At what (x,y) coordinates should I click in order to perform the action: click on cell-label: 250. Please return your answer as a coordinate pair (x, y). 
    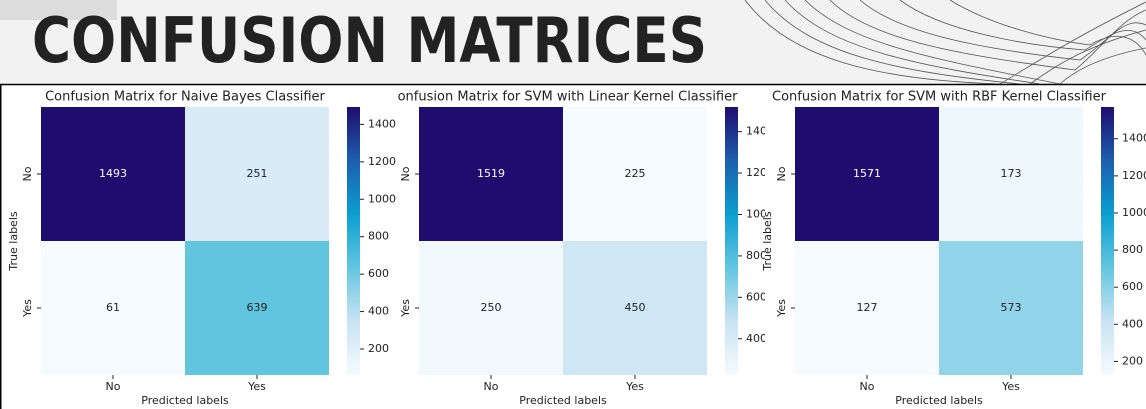
    Looking at the image, I should click on (491, 307).